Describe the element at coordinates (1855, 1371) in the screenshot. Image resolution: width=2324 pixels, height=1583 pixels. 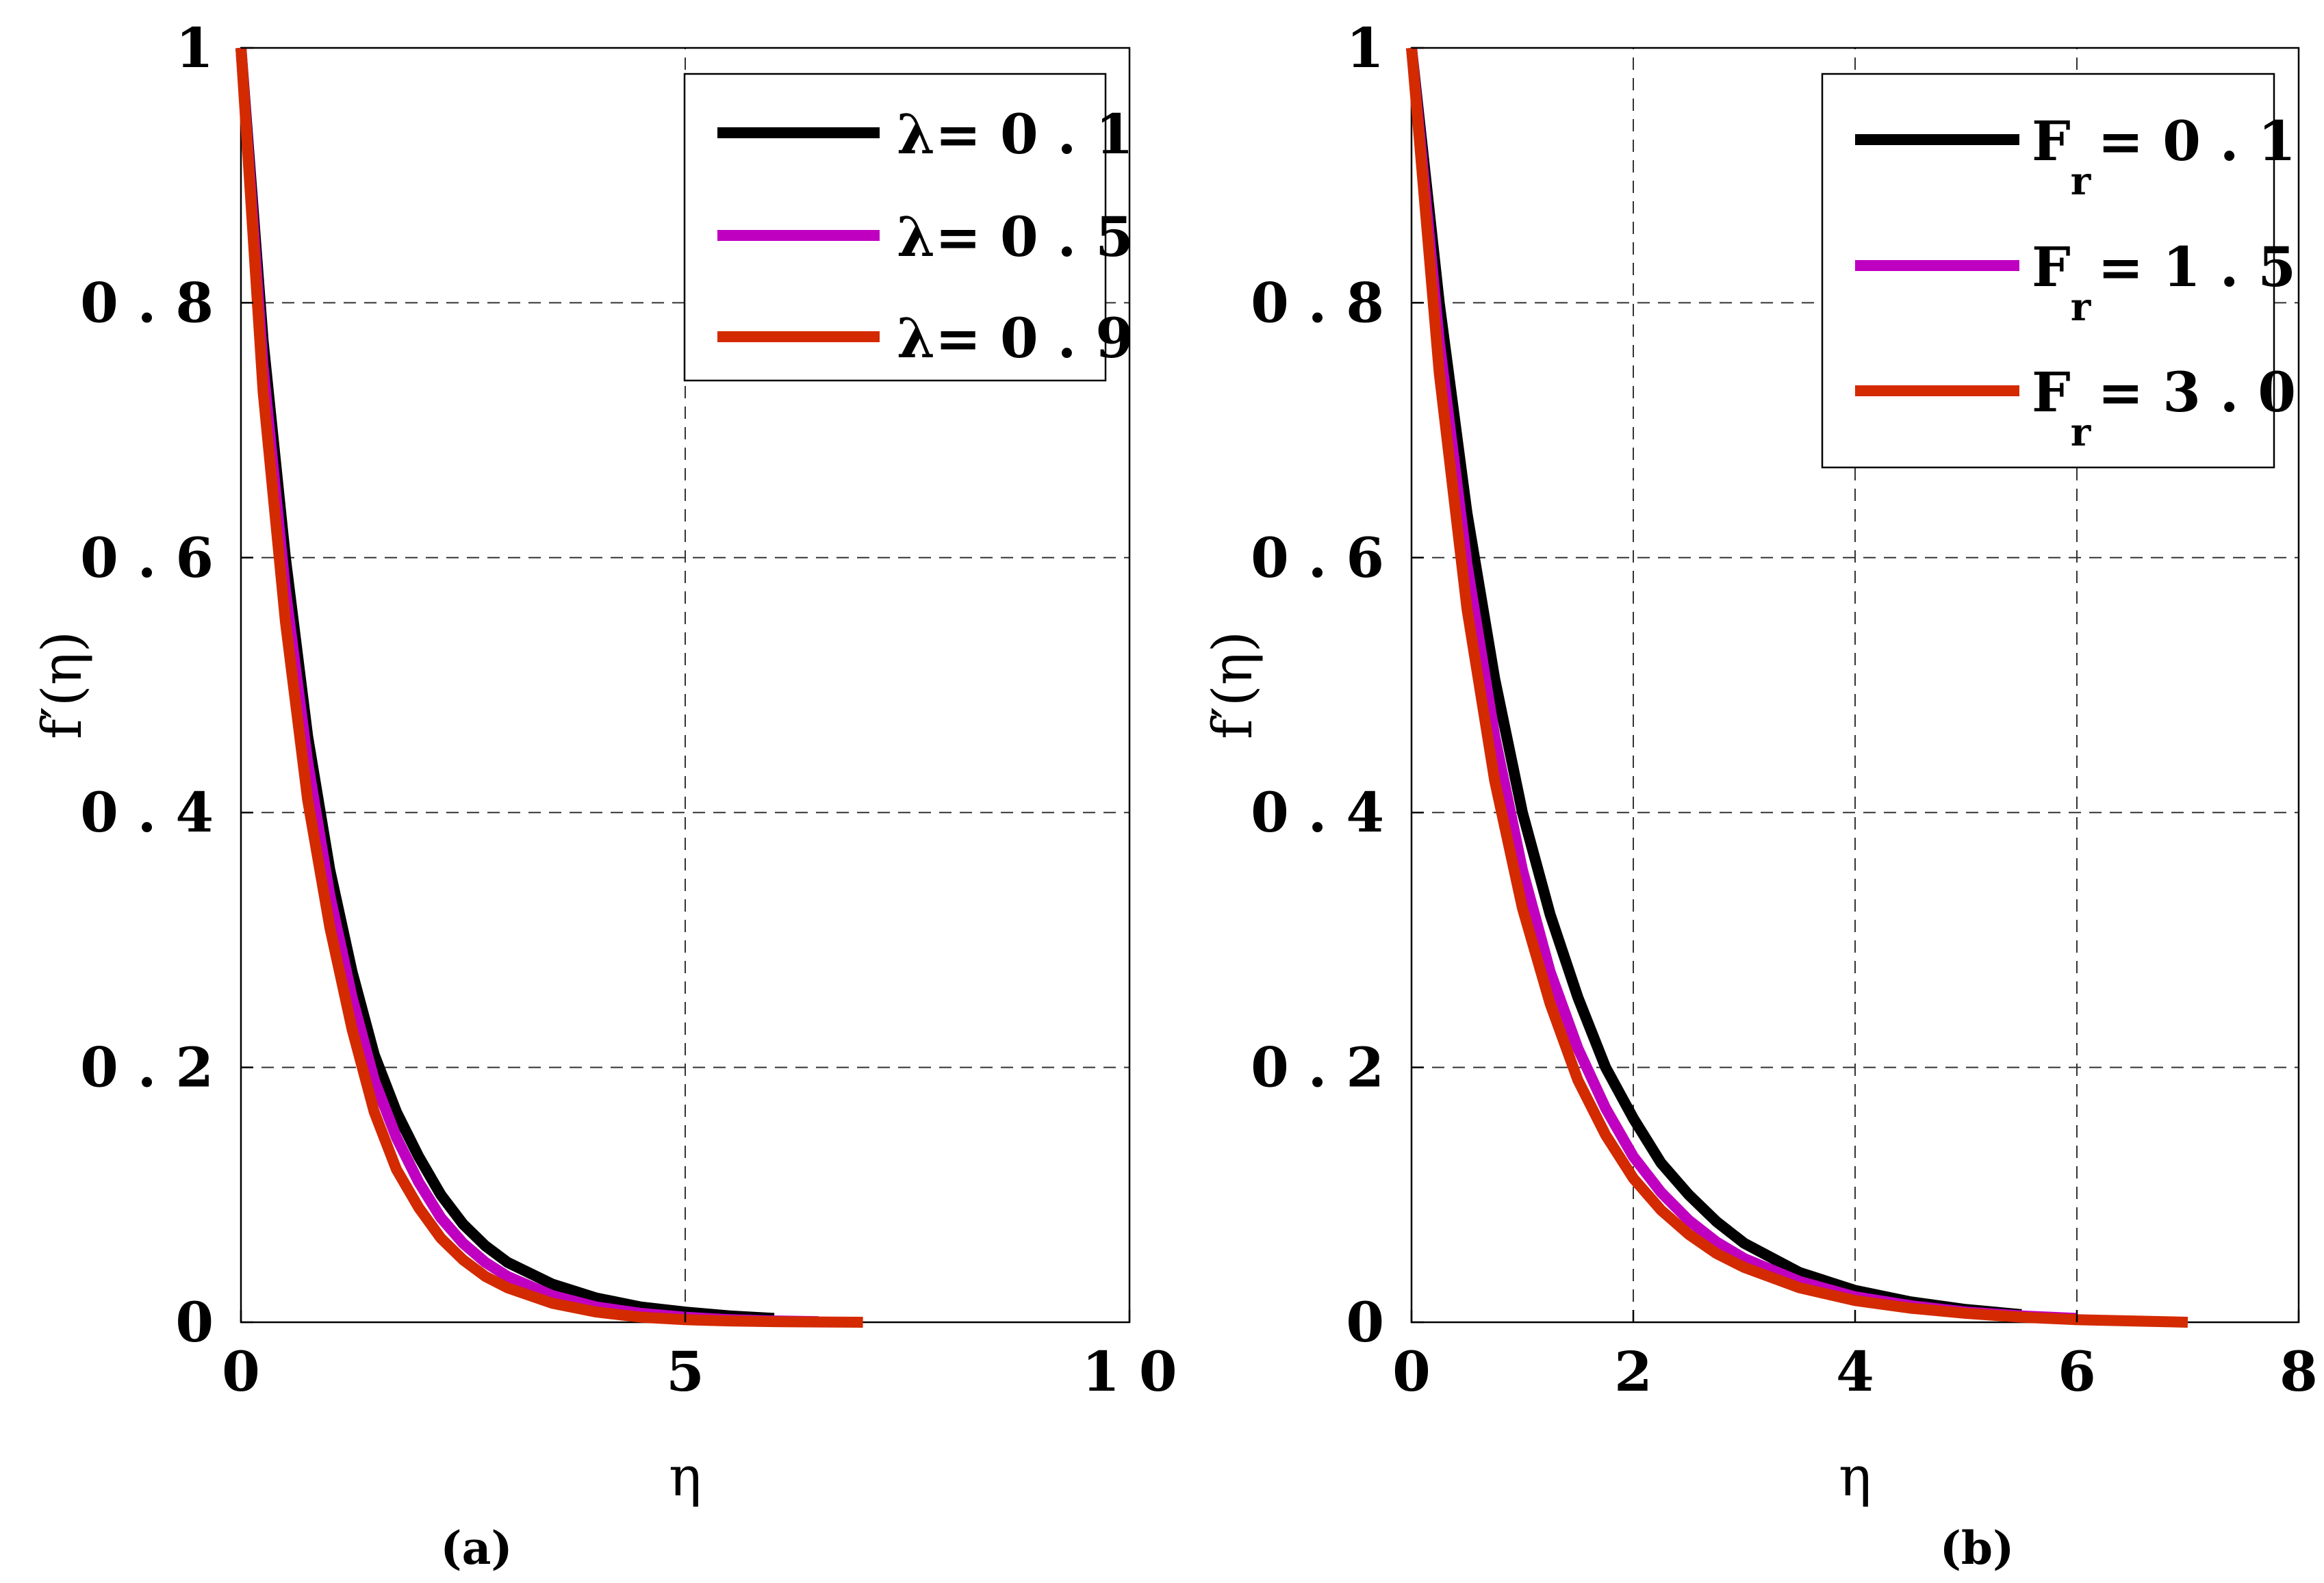
I see `x-tick-label: 4` at that location.